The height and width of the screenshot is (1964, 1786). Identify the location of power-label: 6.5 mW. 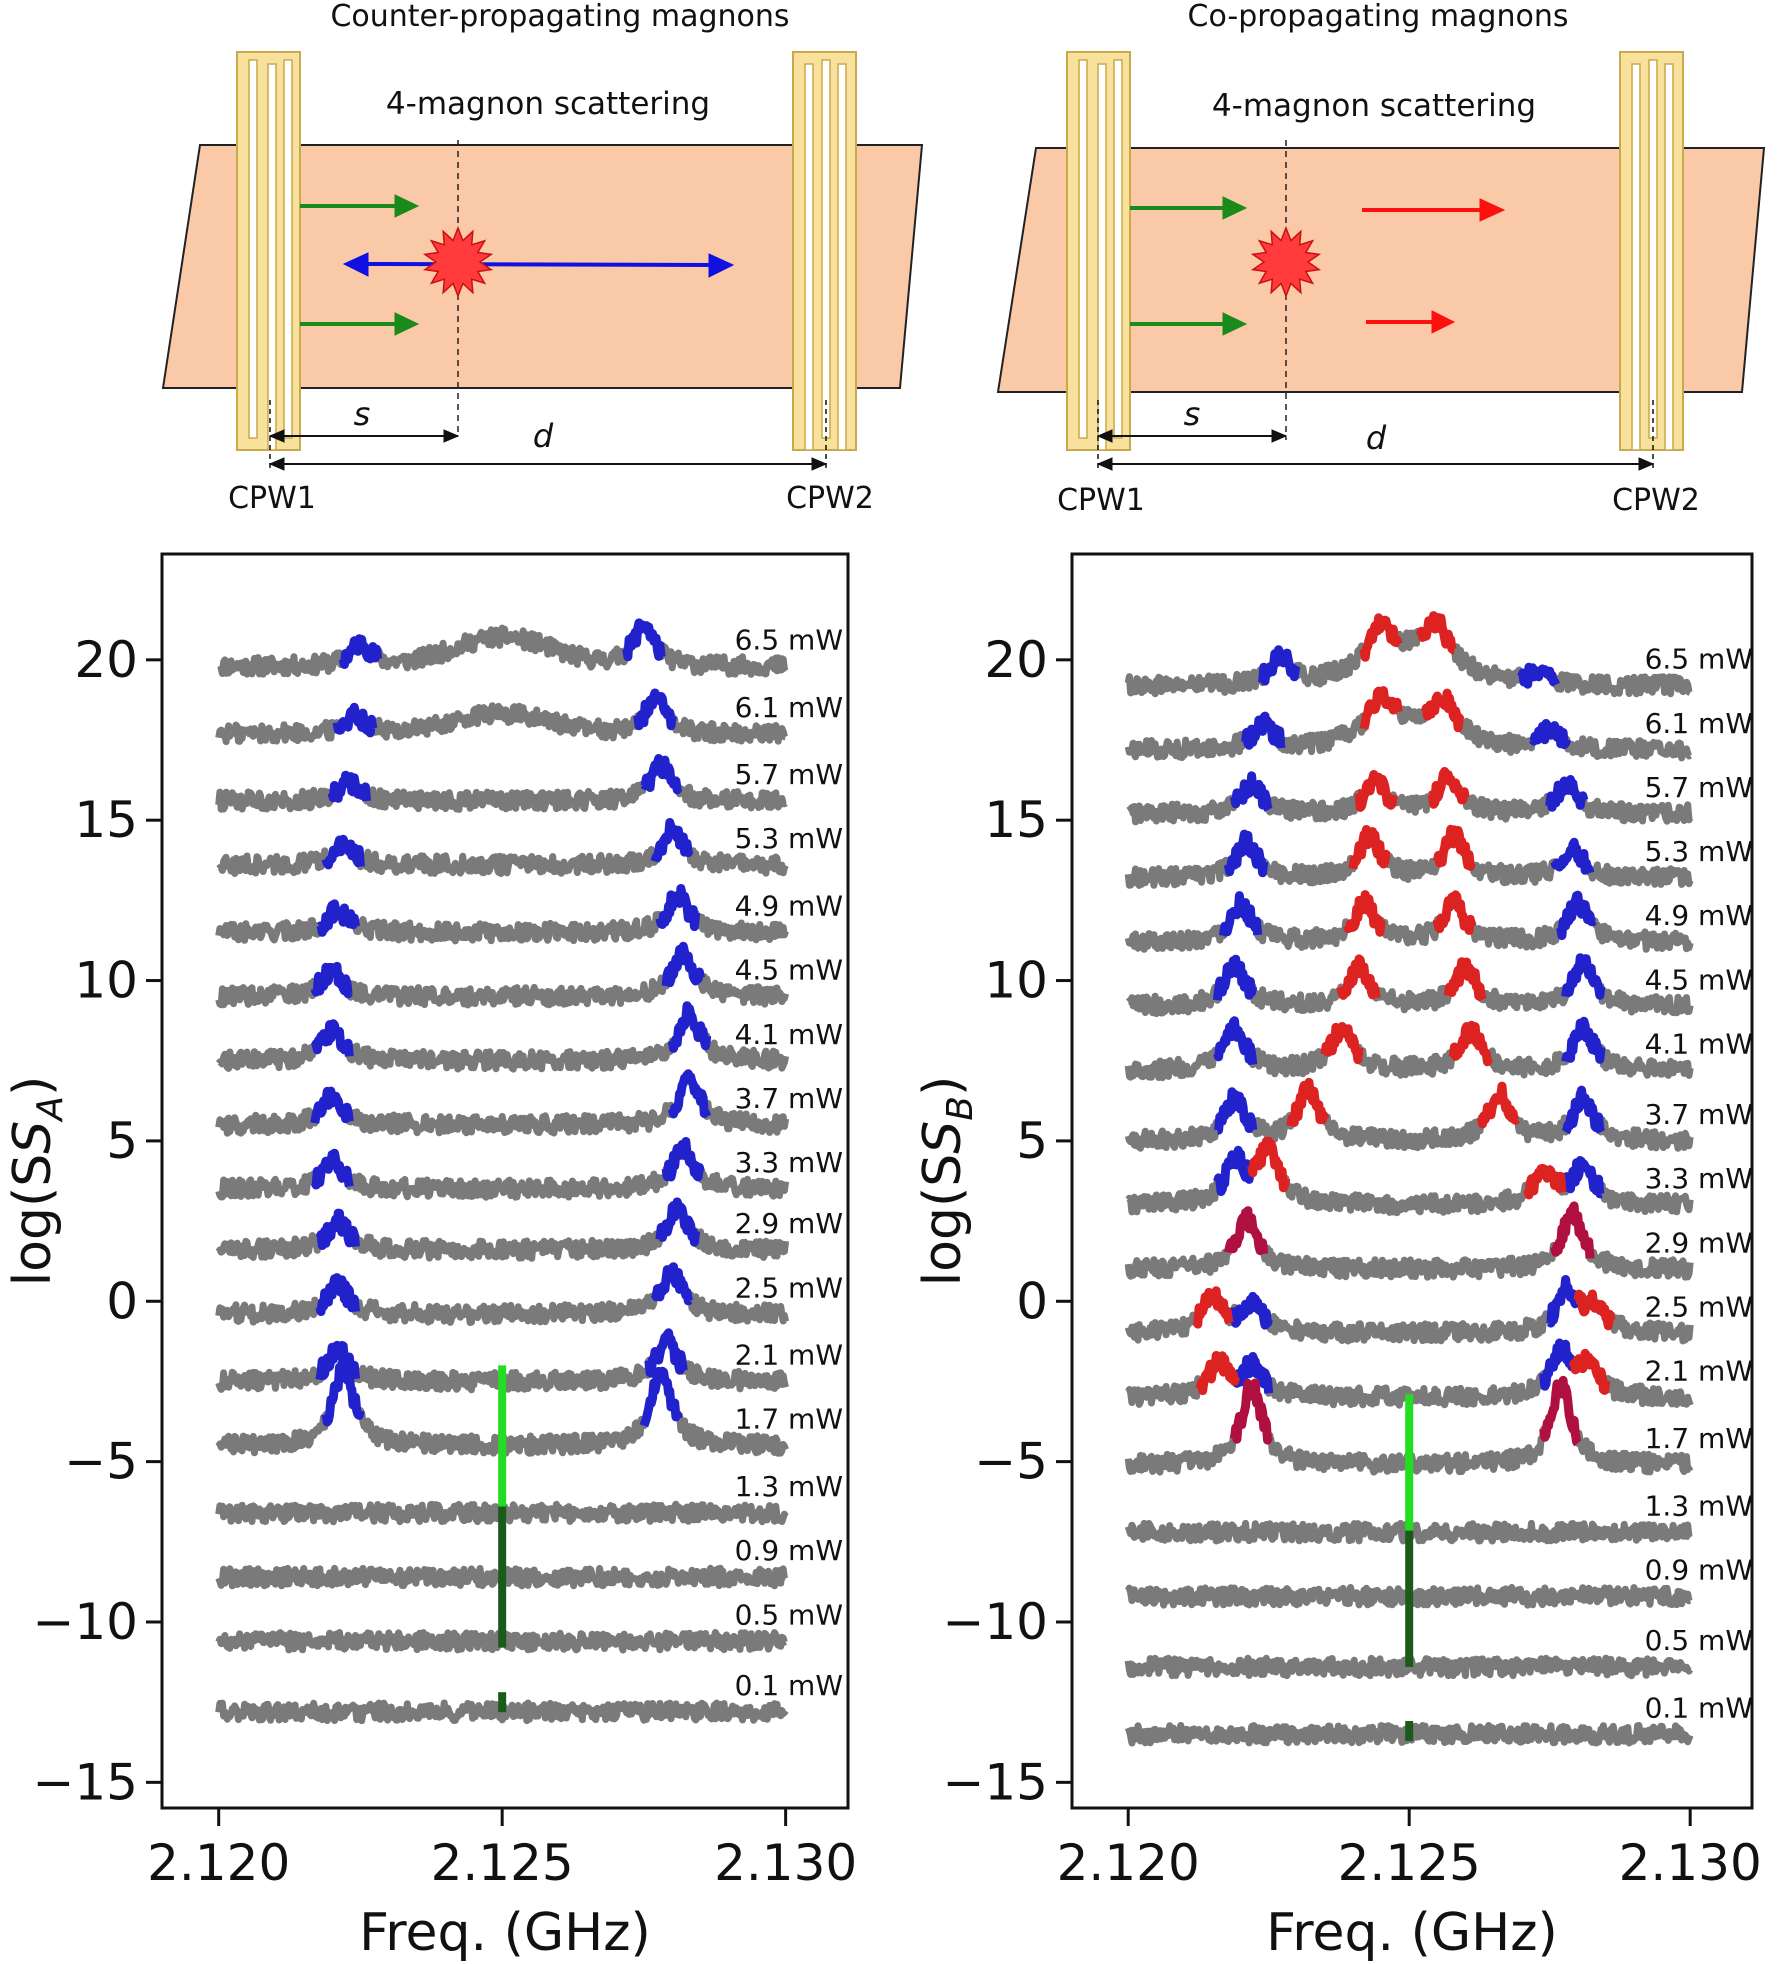
(1699, 659).